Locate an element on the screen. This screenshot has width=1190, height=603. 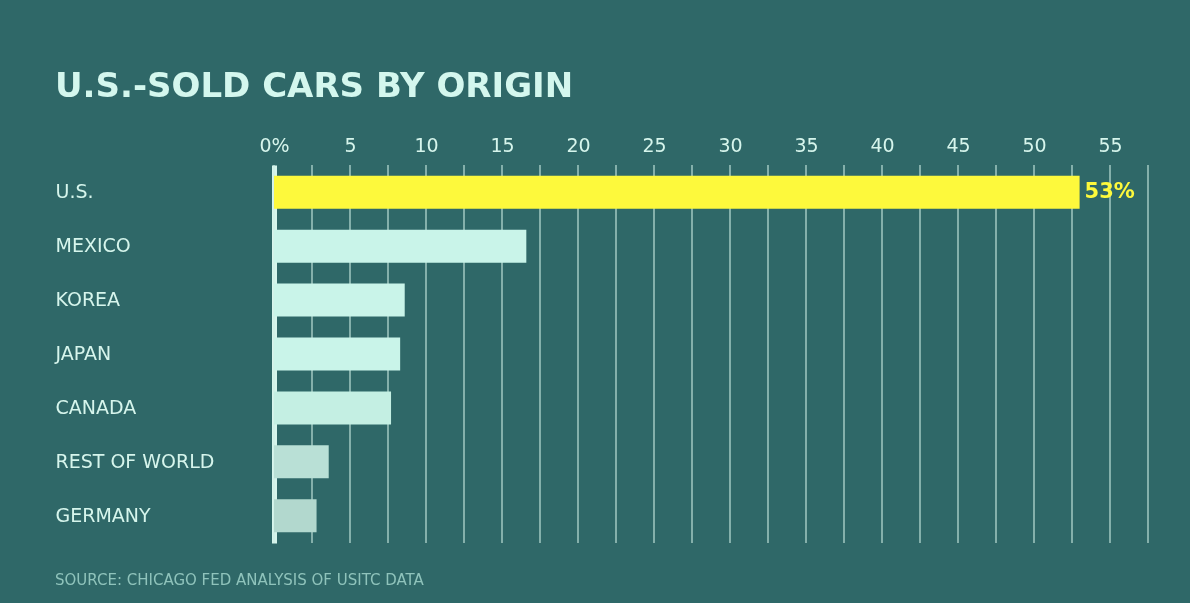
x-tick-label: 50 is located at coordinates (1034, 144).